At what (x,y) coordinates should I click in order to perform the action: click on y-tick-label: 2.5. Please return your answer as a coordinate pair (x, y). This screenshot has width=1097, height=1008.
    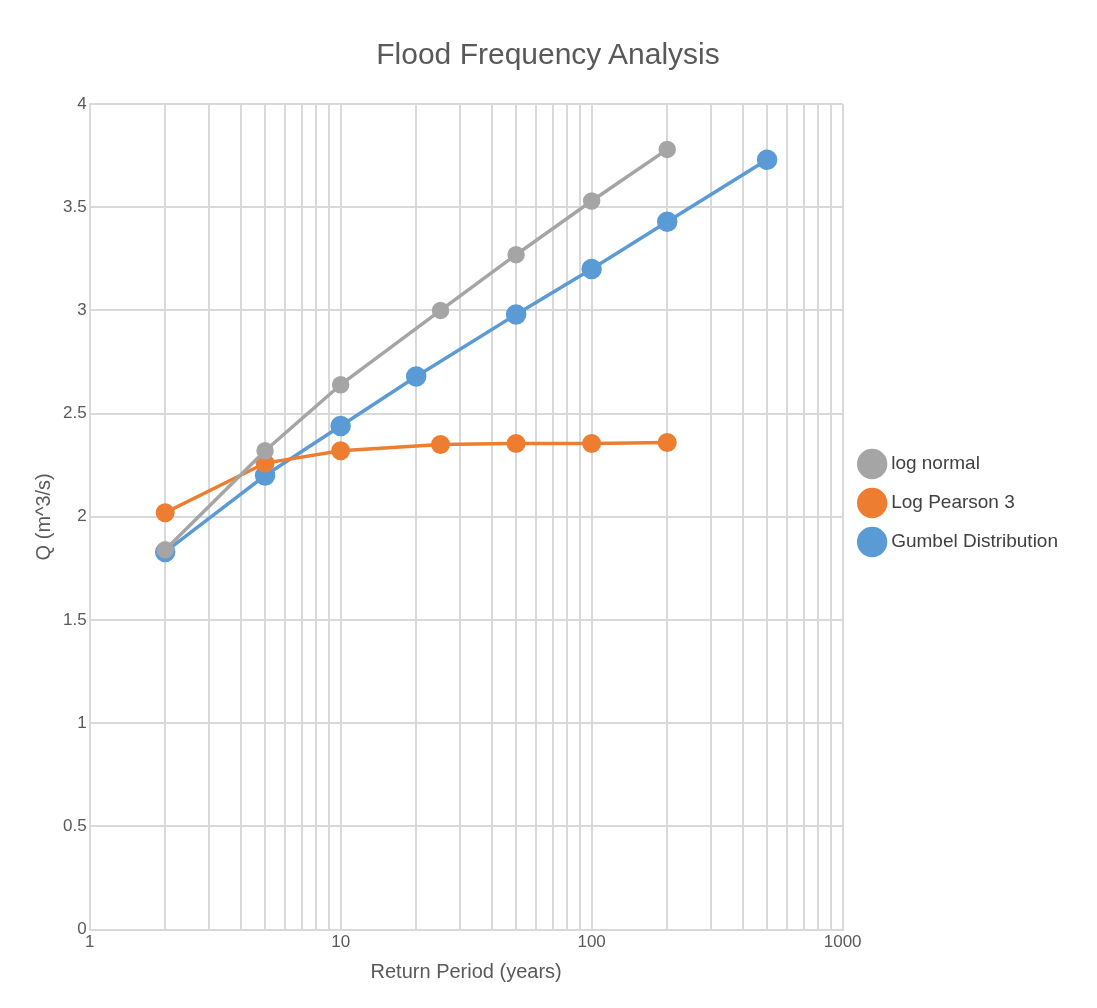
    Looking at the image, I should click on (74, 413).